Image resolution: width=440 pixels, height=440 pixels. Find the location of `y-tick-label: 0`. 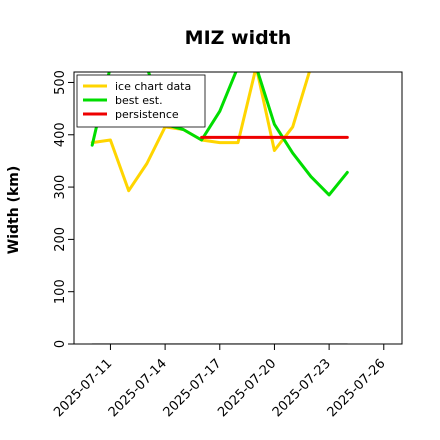

y-tick-label: 0 is located at coordinates (60, 344).